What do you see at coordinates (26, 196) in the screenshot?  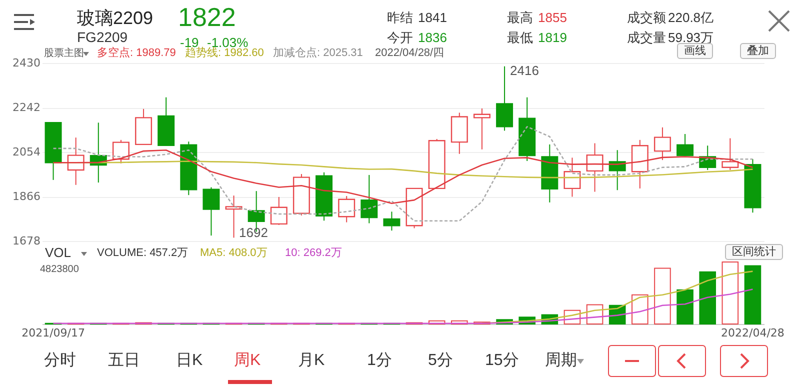 I see `y-tick-label: 1866` at bounding box center [26, 196].